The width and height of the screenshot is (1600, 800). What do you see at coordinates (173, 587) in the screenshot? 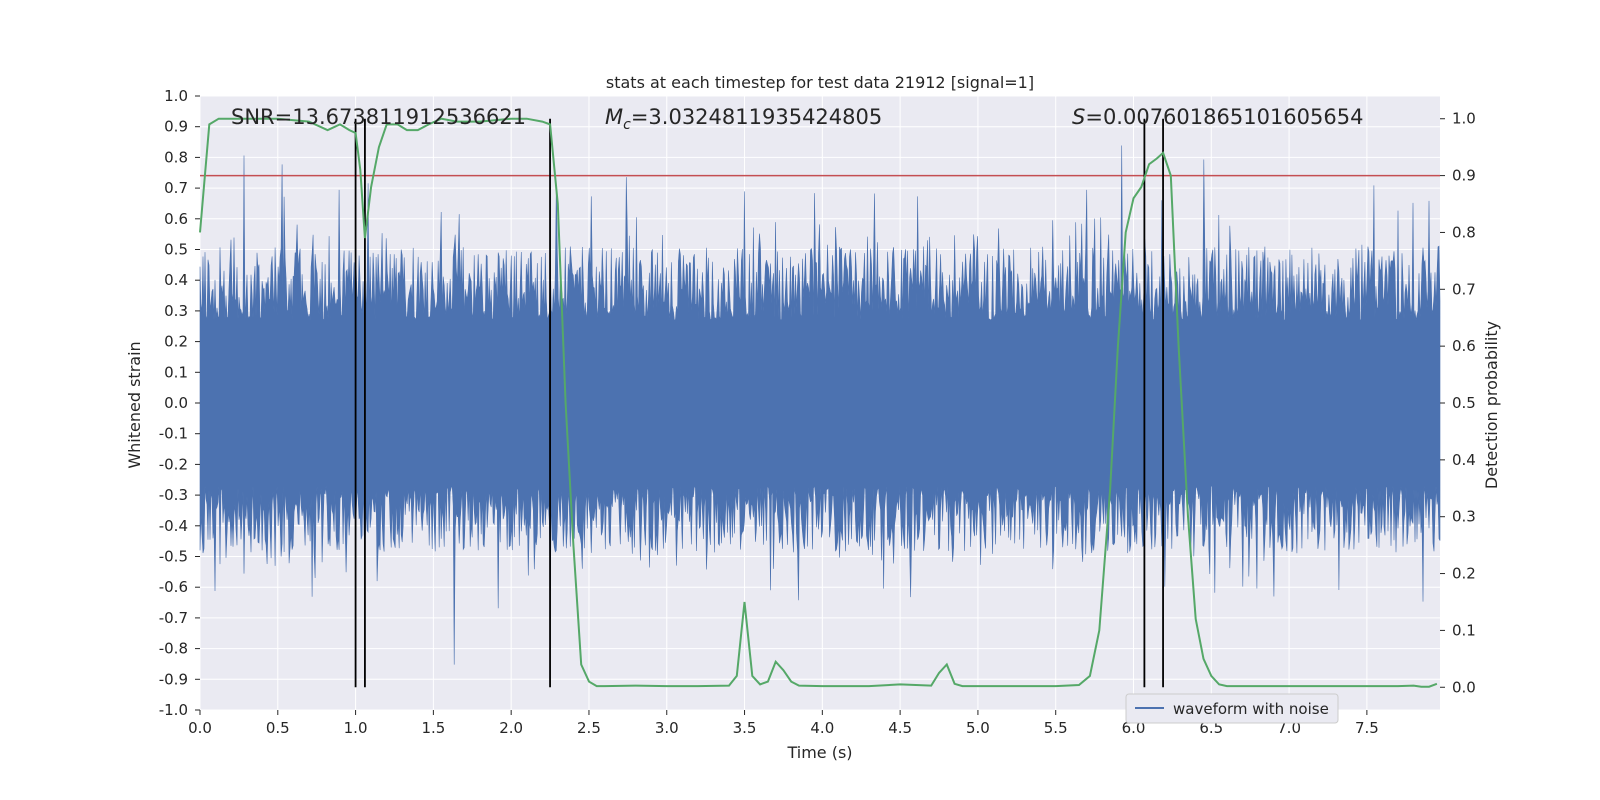
I see `y-left-tick-label: -0.6` at bounding box center [173, 587].